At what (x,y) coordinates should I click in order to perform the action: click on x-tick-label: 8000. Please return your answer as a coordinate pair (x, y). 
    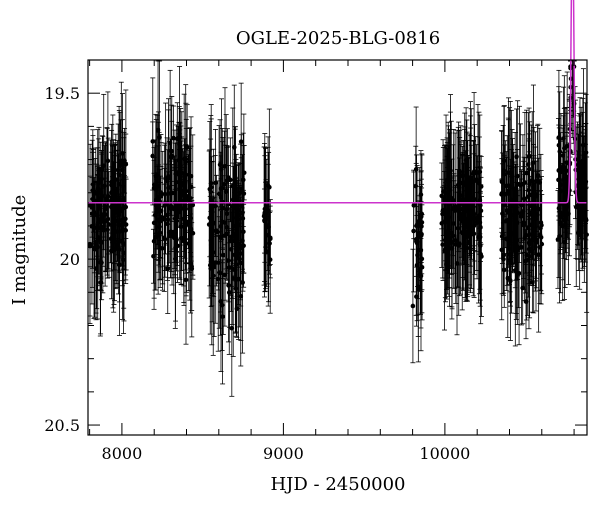
    Looking at the image, I should click on (122, 453).